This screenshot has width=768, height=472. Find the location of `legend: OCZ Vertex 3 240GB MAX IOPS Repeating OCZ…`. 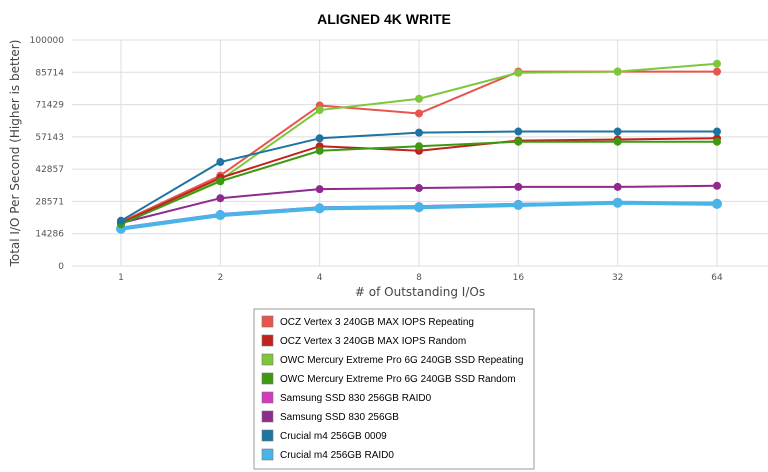

legend: OCZ Vertex 3 240GB MAX IOPS Repeating OCZ… is located at coordinates (394, 389).